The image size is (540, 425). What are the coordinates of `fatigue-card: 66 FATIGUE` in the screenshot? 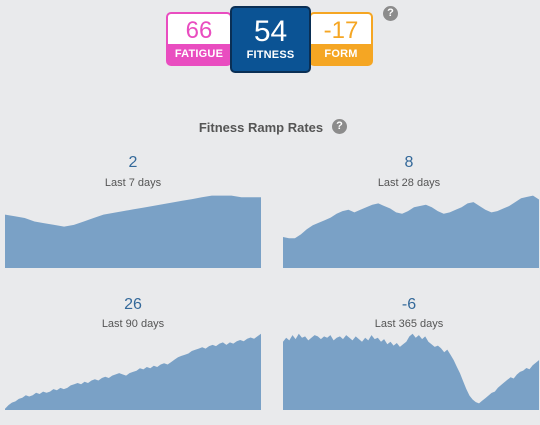 It's located at (199, 39).